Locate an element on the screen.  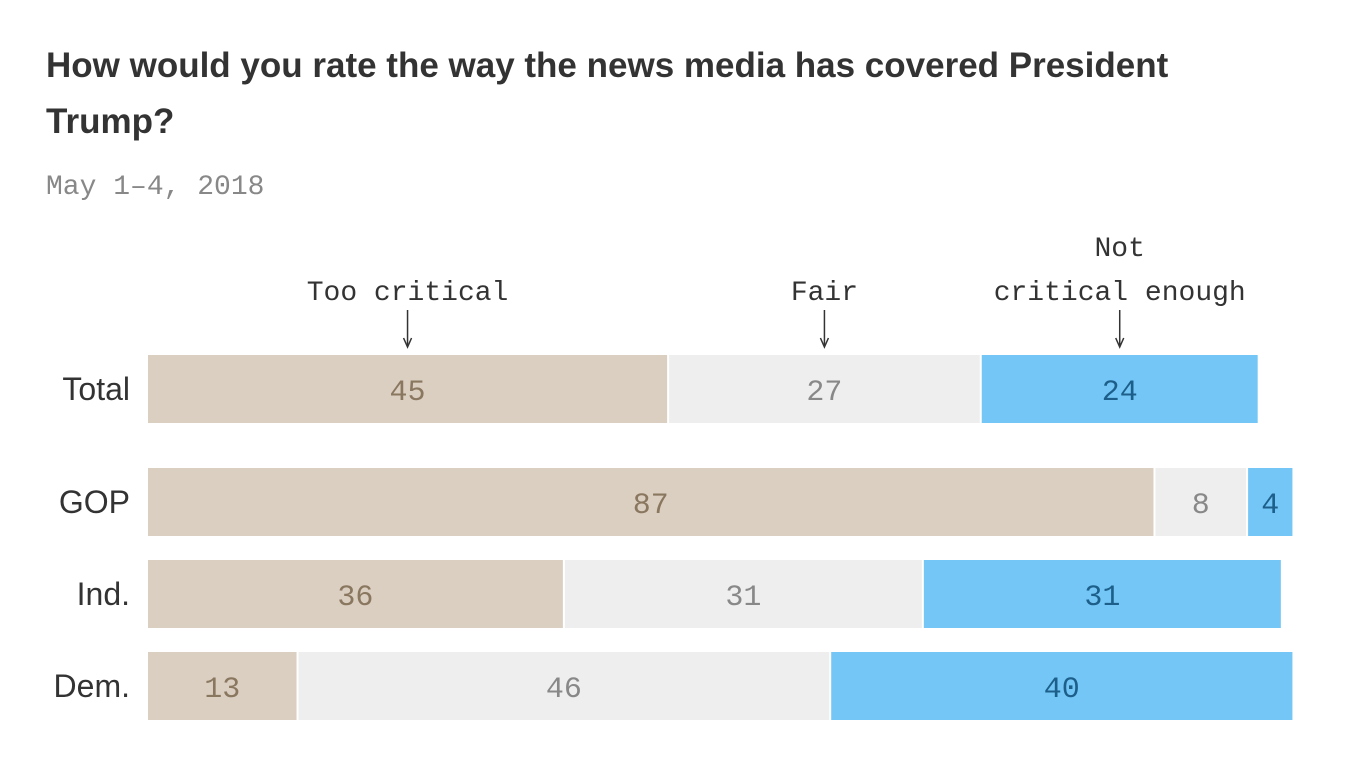
category-label: Total is located at coordinates (96, 389).